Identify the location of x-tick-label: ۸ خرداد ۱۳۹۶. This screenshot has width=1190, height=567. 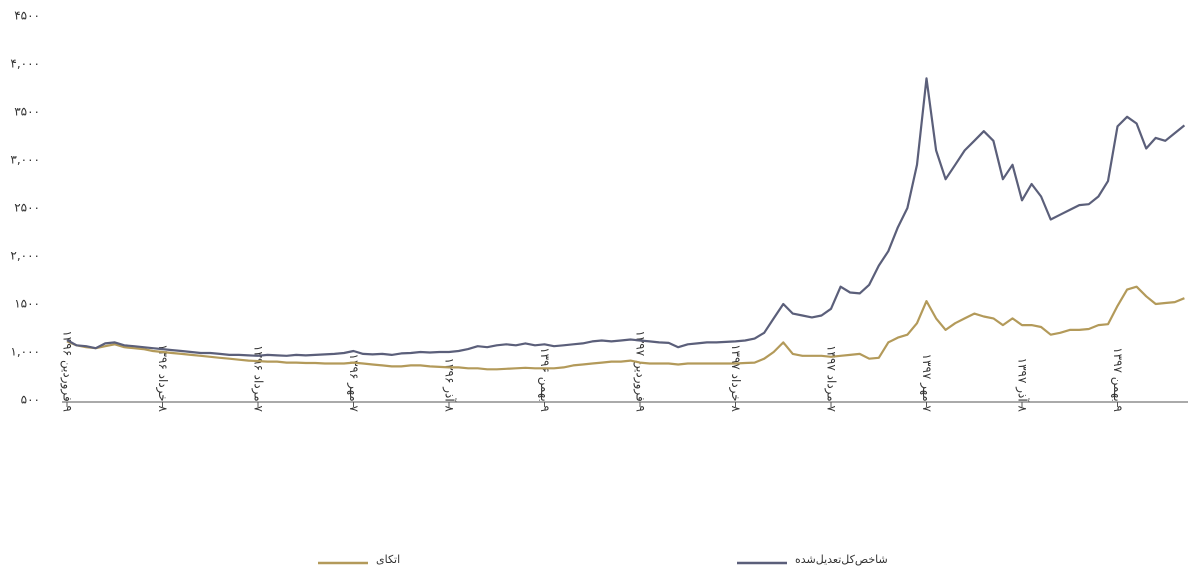
(162, 378).